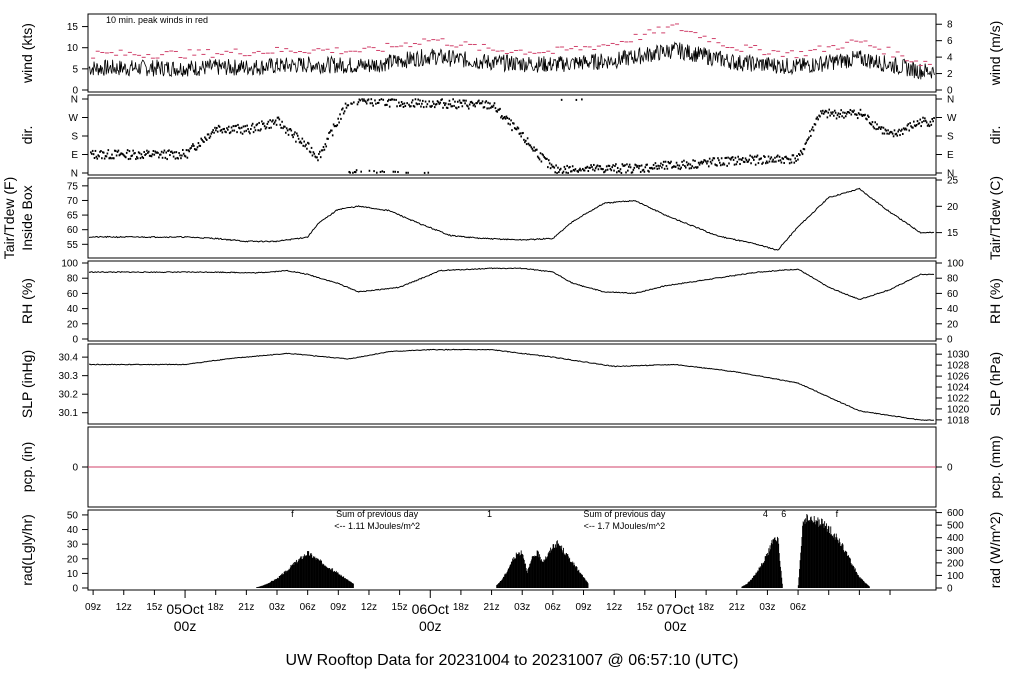  Describe the element at coordinates (645, 607) in the screenshot. I see `x-hour-label: 15z` at that location.